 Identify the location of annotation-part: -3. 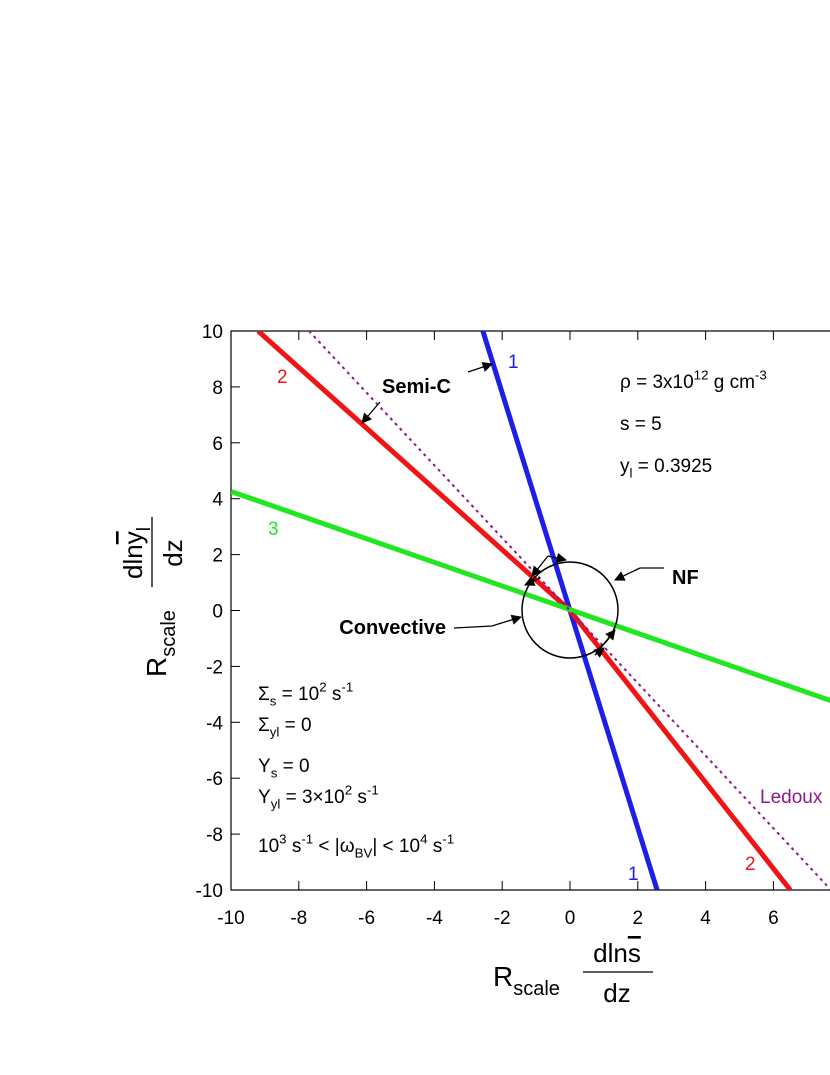
(761, 374).